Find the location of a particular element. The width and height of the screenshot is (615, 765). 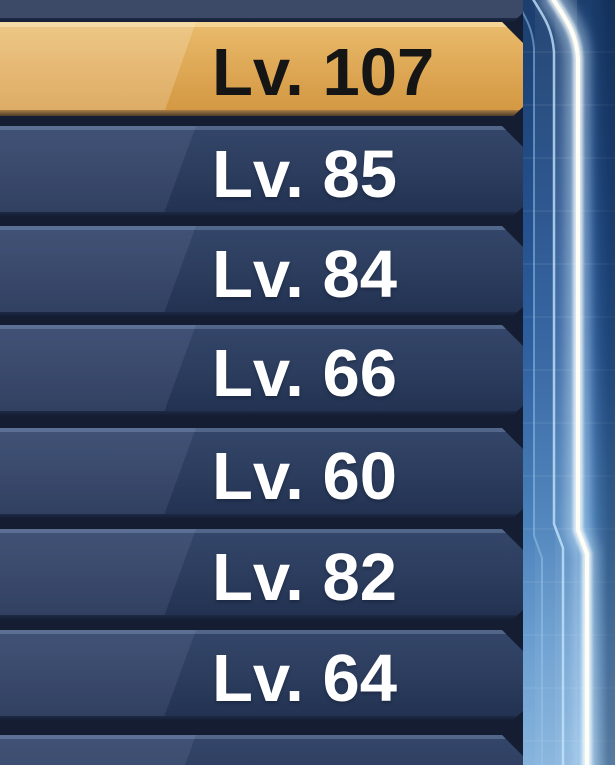

level-row-85: Lv. 85 is located at coordinates (261, 171).